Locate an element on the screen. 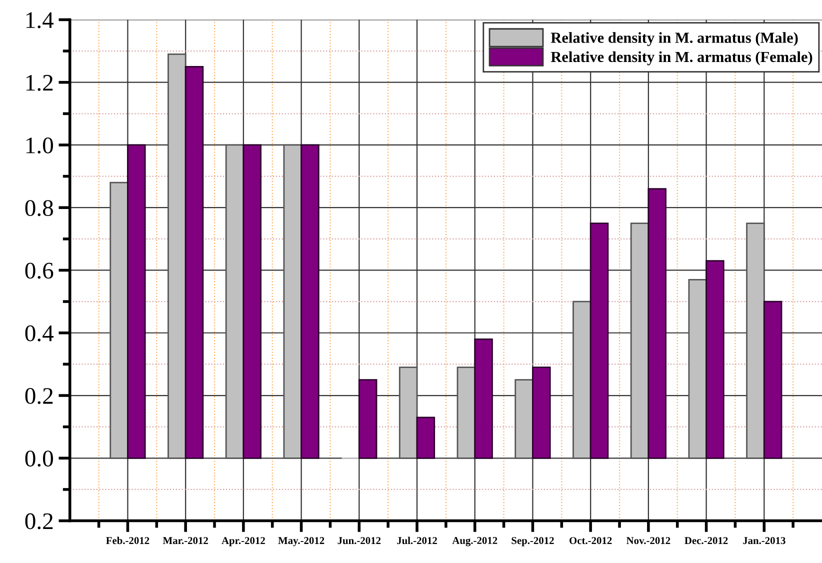  y-tick-label: 0.4 is located at coordinates (39, 333).